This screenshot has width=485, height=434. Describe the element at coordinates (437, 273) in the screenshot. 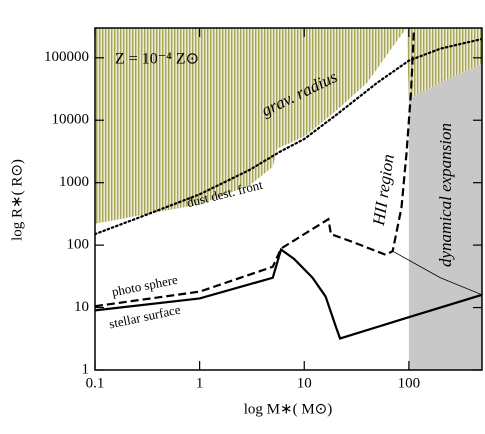

I see `line-series` at that location.